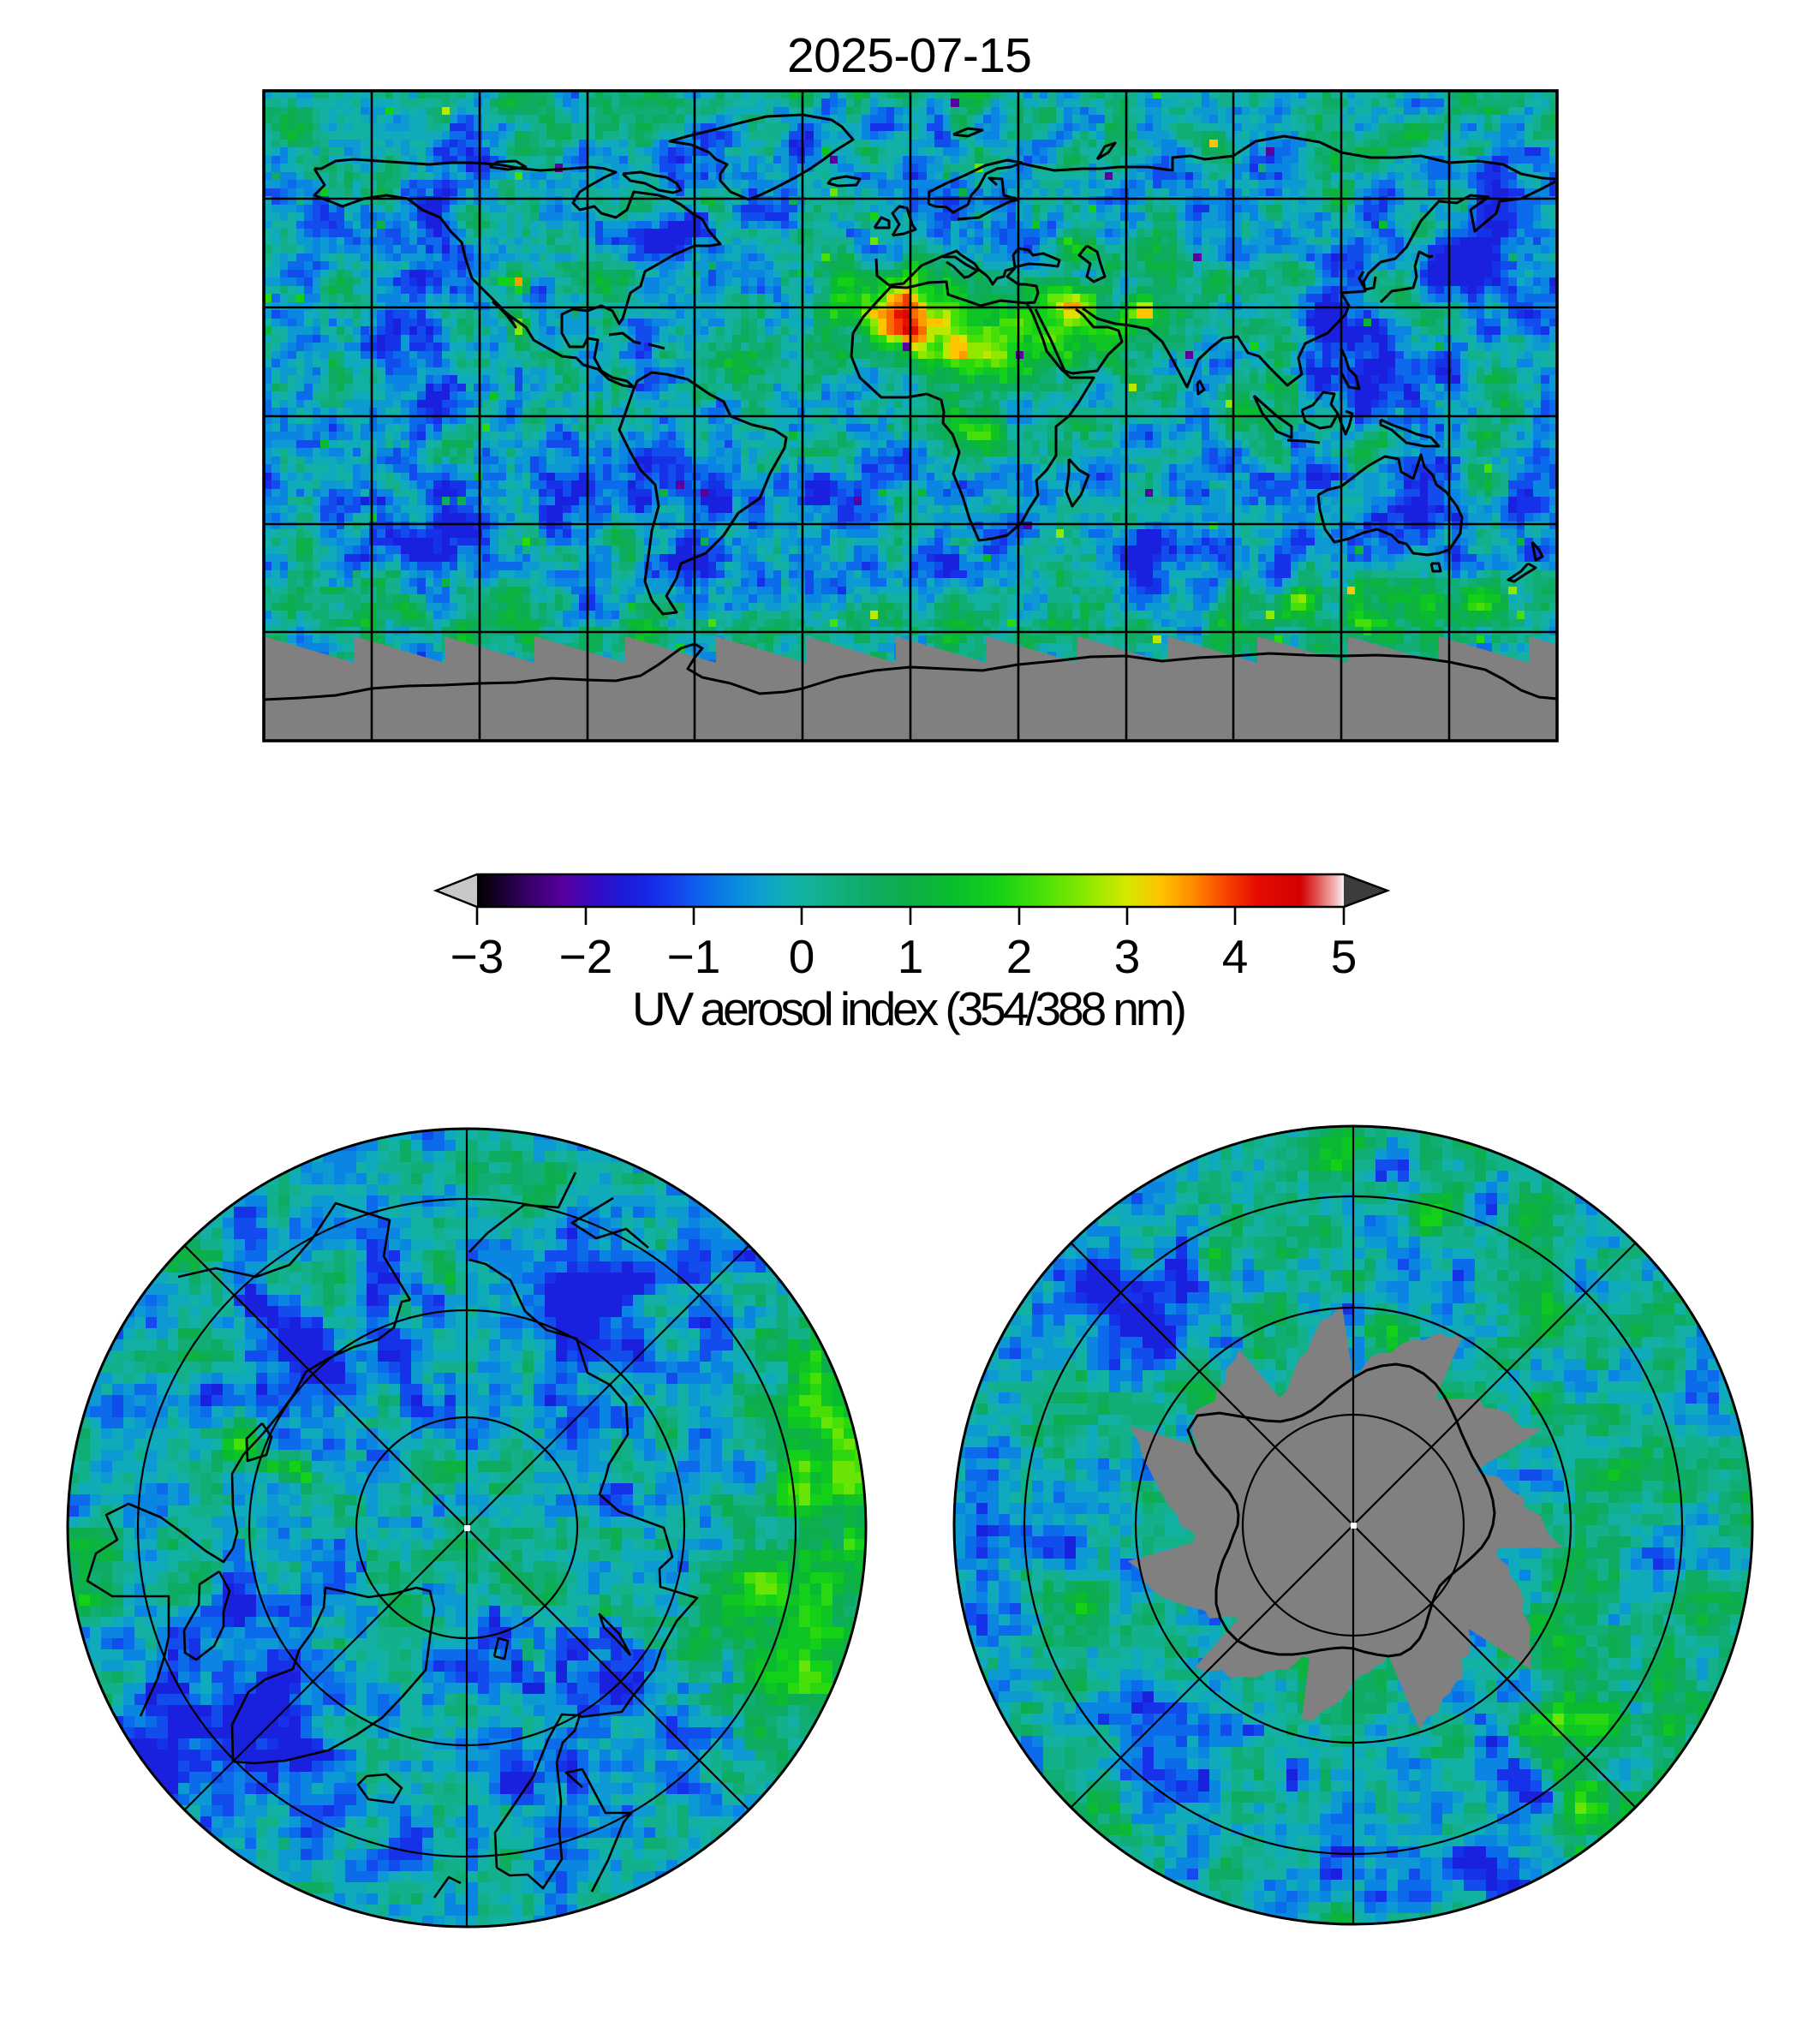  Describe the element at coordinates (802, 957) in the screenshot. I see `svg-text: 0` at that location.